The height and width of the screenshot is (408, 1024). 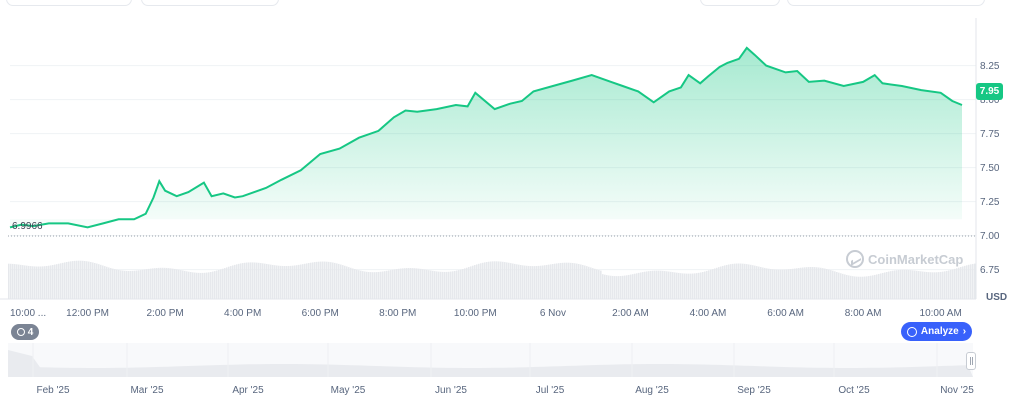 I want to click on navigator-label: Jun '25, so click(x=451, y=390).